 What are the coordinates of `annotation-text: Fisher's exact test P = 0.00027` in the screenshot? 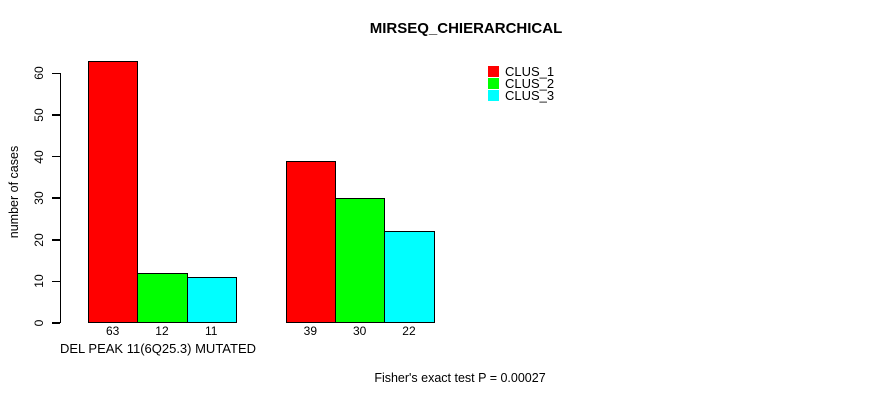 It's located at (460, 378).